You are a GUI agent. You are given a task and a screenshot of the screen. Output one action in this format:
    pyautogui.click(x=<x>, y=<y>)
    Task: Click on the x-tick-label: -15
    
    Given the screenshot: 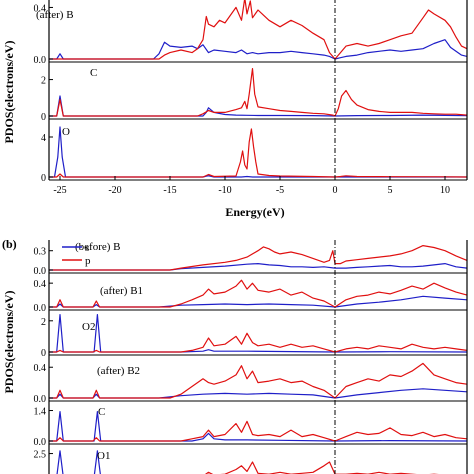 What is the action you would take?
    pyautogui.click(x=169, y=190)
    